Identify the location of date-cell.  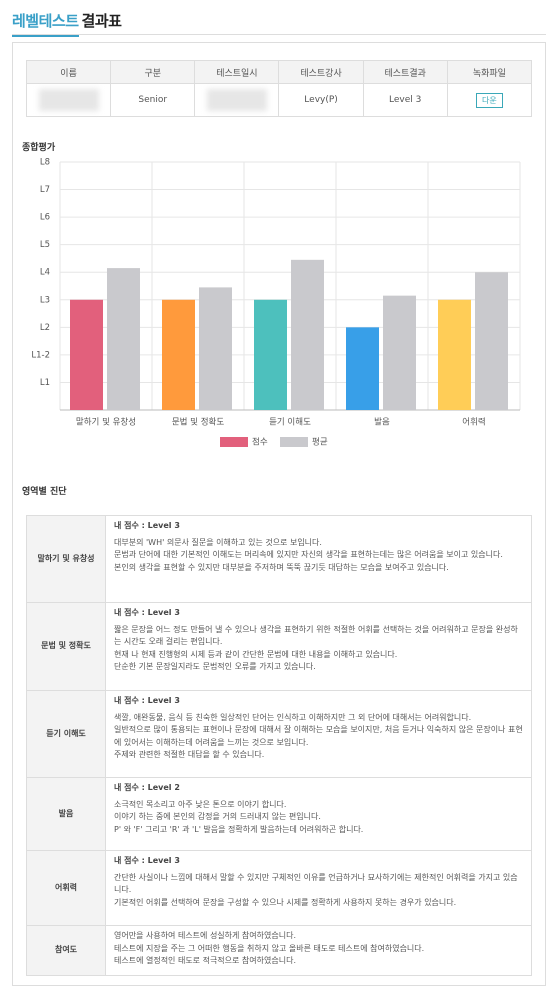
(237, 100).